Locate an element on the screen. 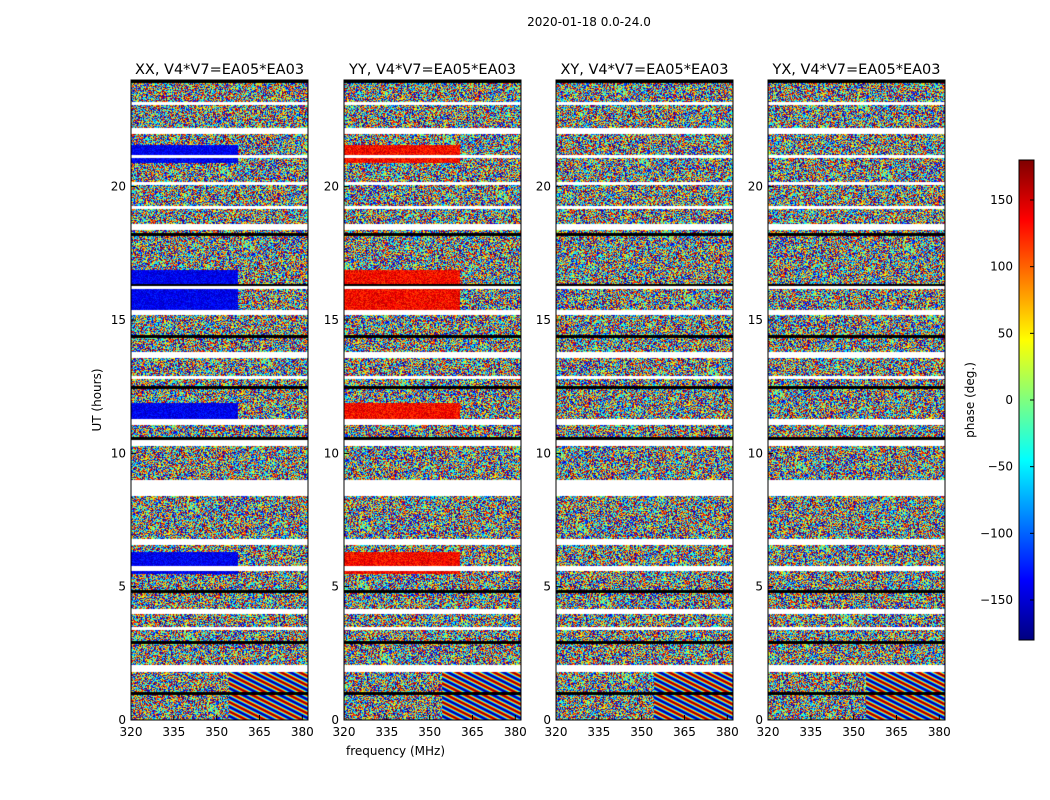  colorbar: 150 100 50 0 −50 −100 −150 phase (deg.) is located at coordinates (999, 400).